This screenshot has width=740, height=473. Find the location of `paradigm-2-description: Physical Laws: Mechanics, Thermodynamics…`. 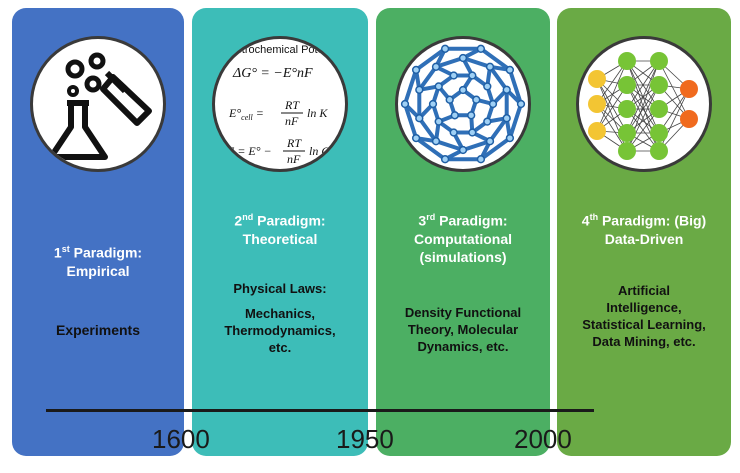

paradigm-2-description: Physical Laws: Mechanics, Thermodynamics… is located at coordinates (280, 318).